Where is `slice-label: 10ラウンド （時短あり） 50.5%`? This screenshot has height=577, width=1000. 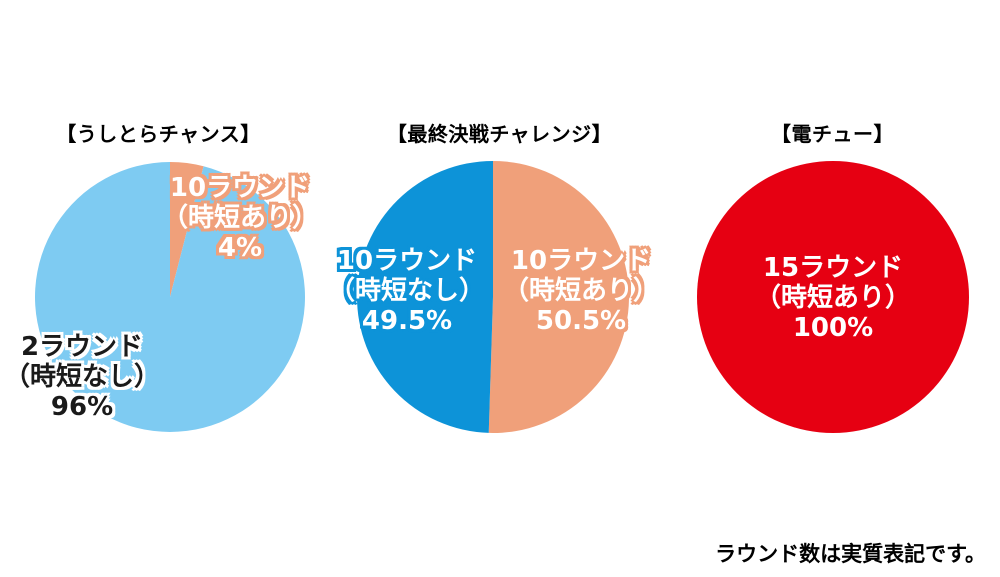
slice-label: 10ラウンド （時短あり） 50.5% is located at coordinates (581, 291).